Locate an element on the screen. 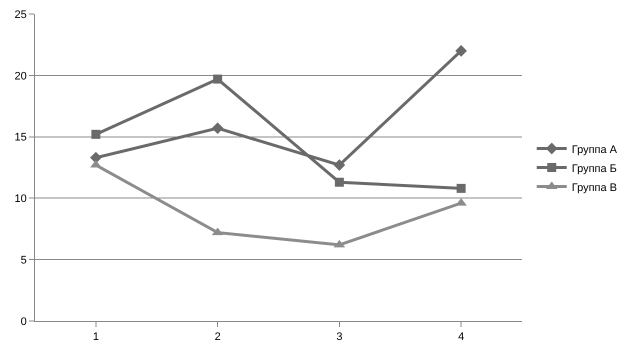 Image resolution: width=632 pixels, height=356 pixels. y-tick-label: 20 is located at coordinates (20, 76).